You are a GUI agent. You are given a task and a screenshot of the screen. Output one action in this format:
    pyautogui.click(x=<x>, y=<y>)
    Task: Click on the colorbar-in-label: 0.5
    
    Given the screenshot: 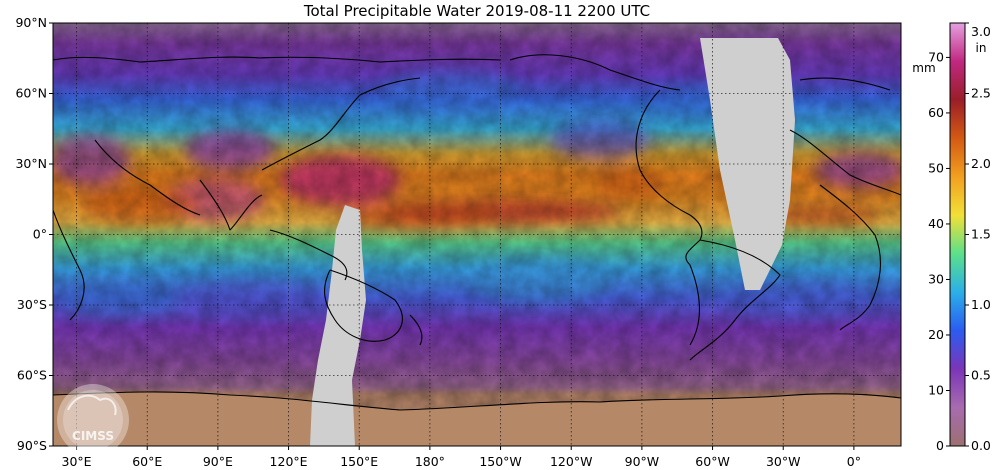 What is the action you would take?
    pyautogui.click(x=981, y=375)
    